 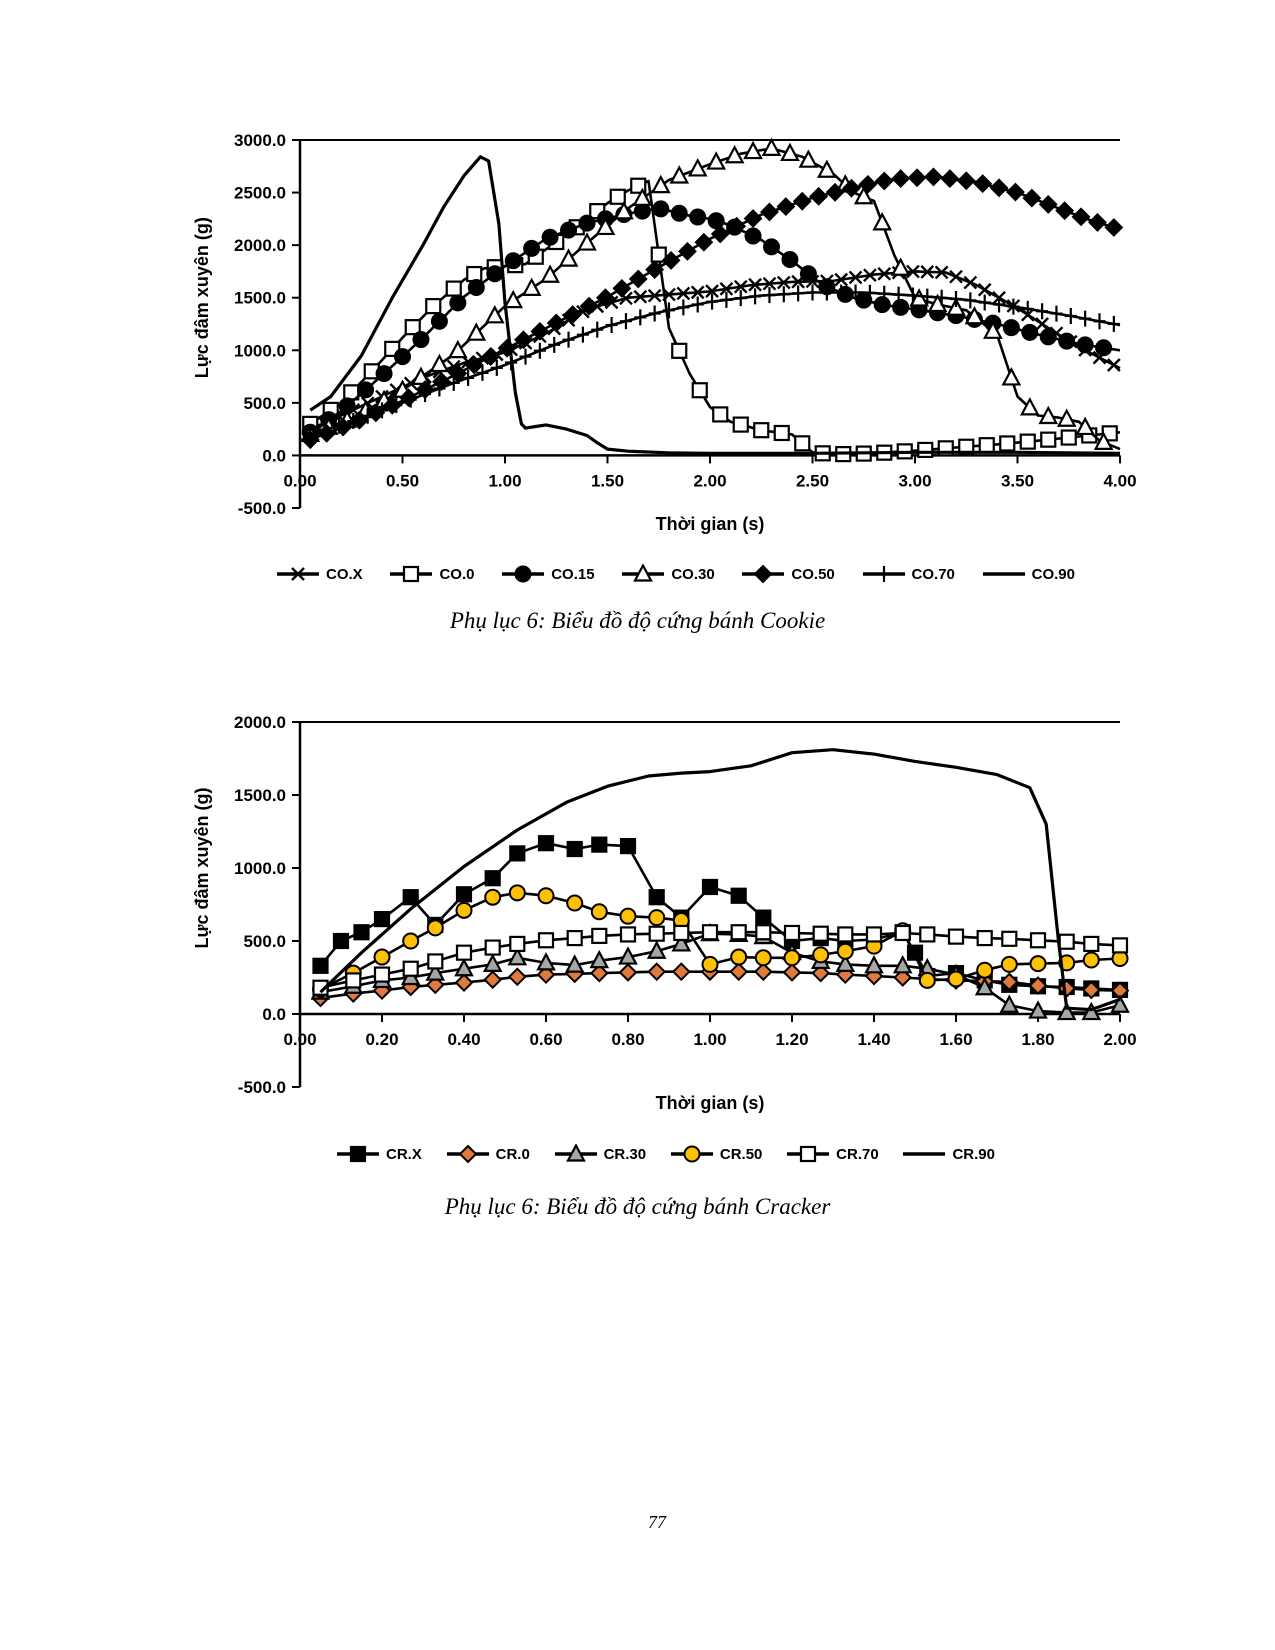 I want to click on y-tick-label: 3000.0, so click(x=260, y=140).